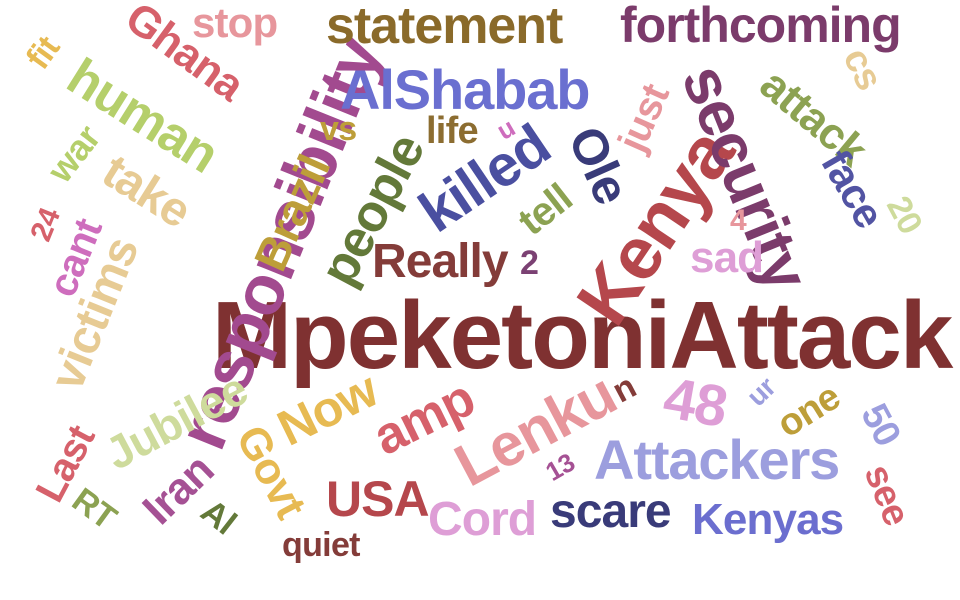 The height and width of the screenshot is (600, 960). Describe the element at coordinates (717, 459) in the screenshot. I see `word-attackers: Attackers` at that location.